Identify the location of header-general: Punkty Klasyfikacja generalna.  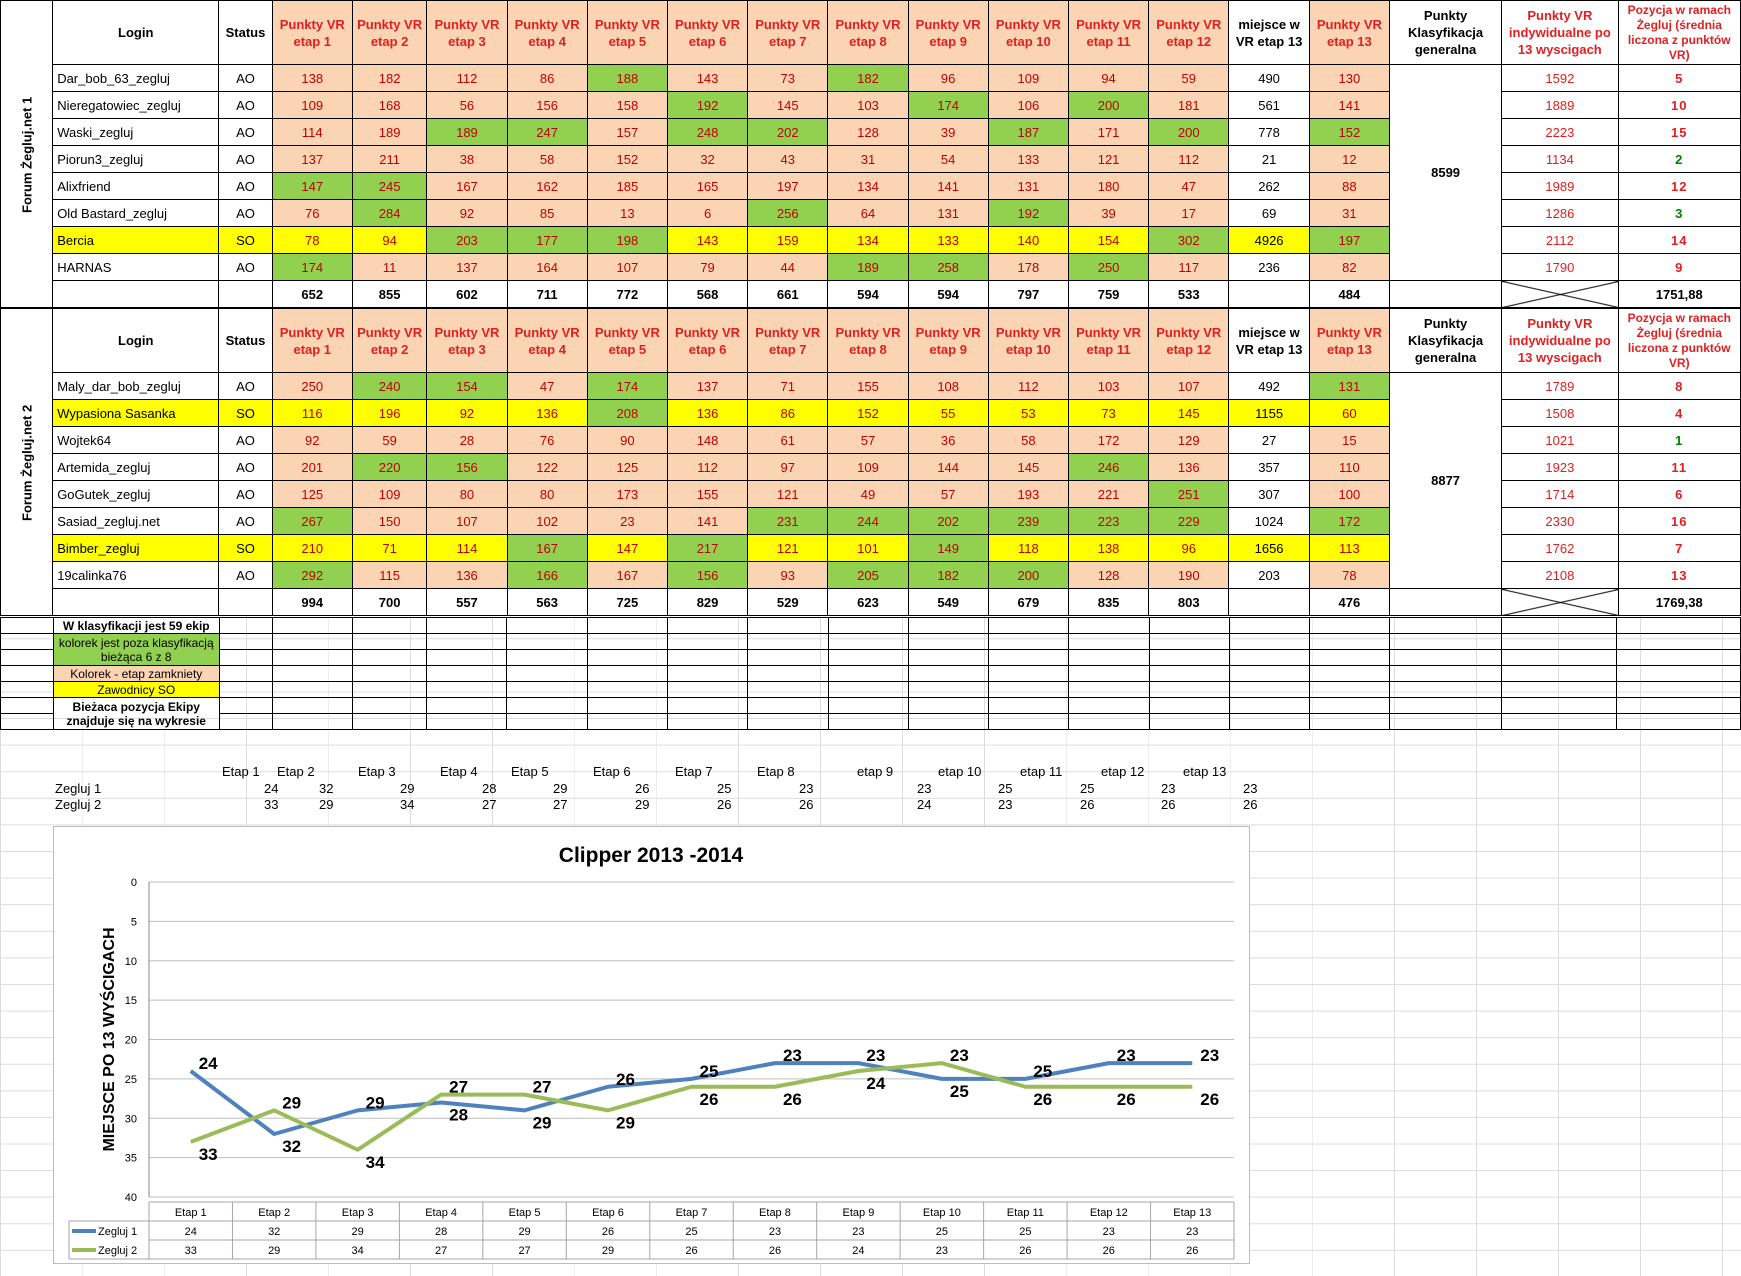
(1445, 32).